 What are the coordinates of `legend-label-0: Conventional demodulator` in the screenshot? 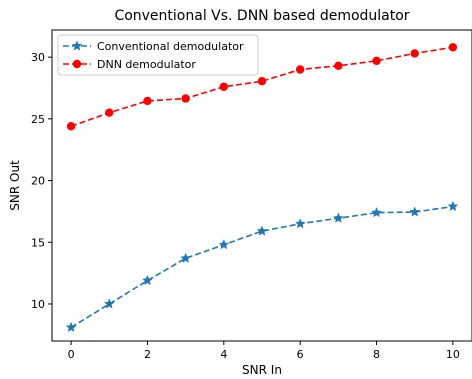 It's located at (170, 46).